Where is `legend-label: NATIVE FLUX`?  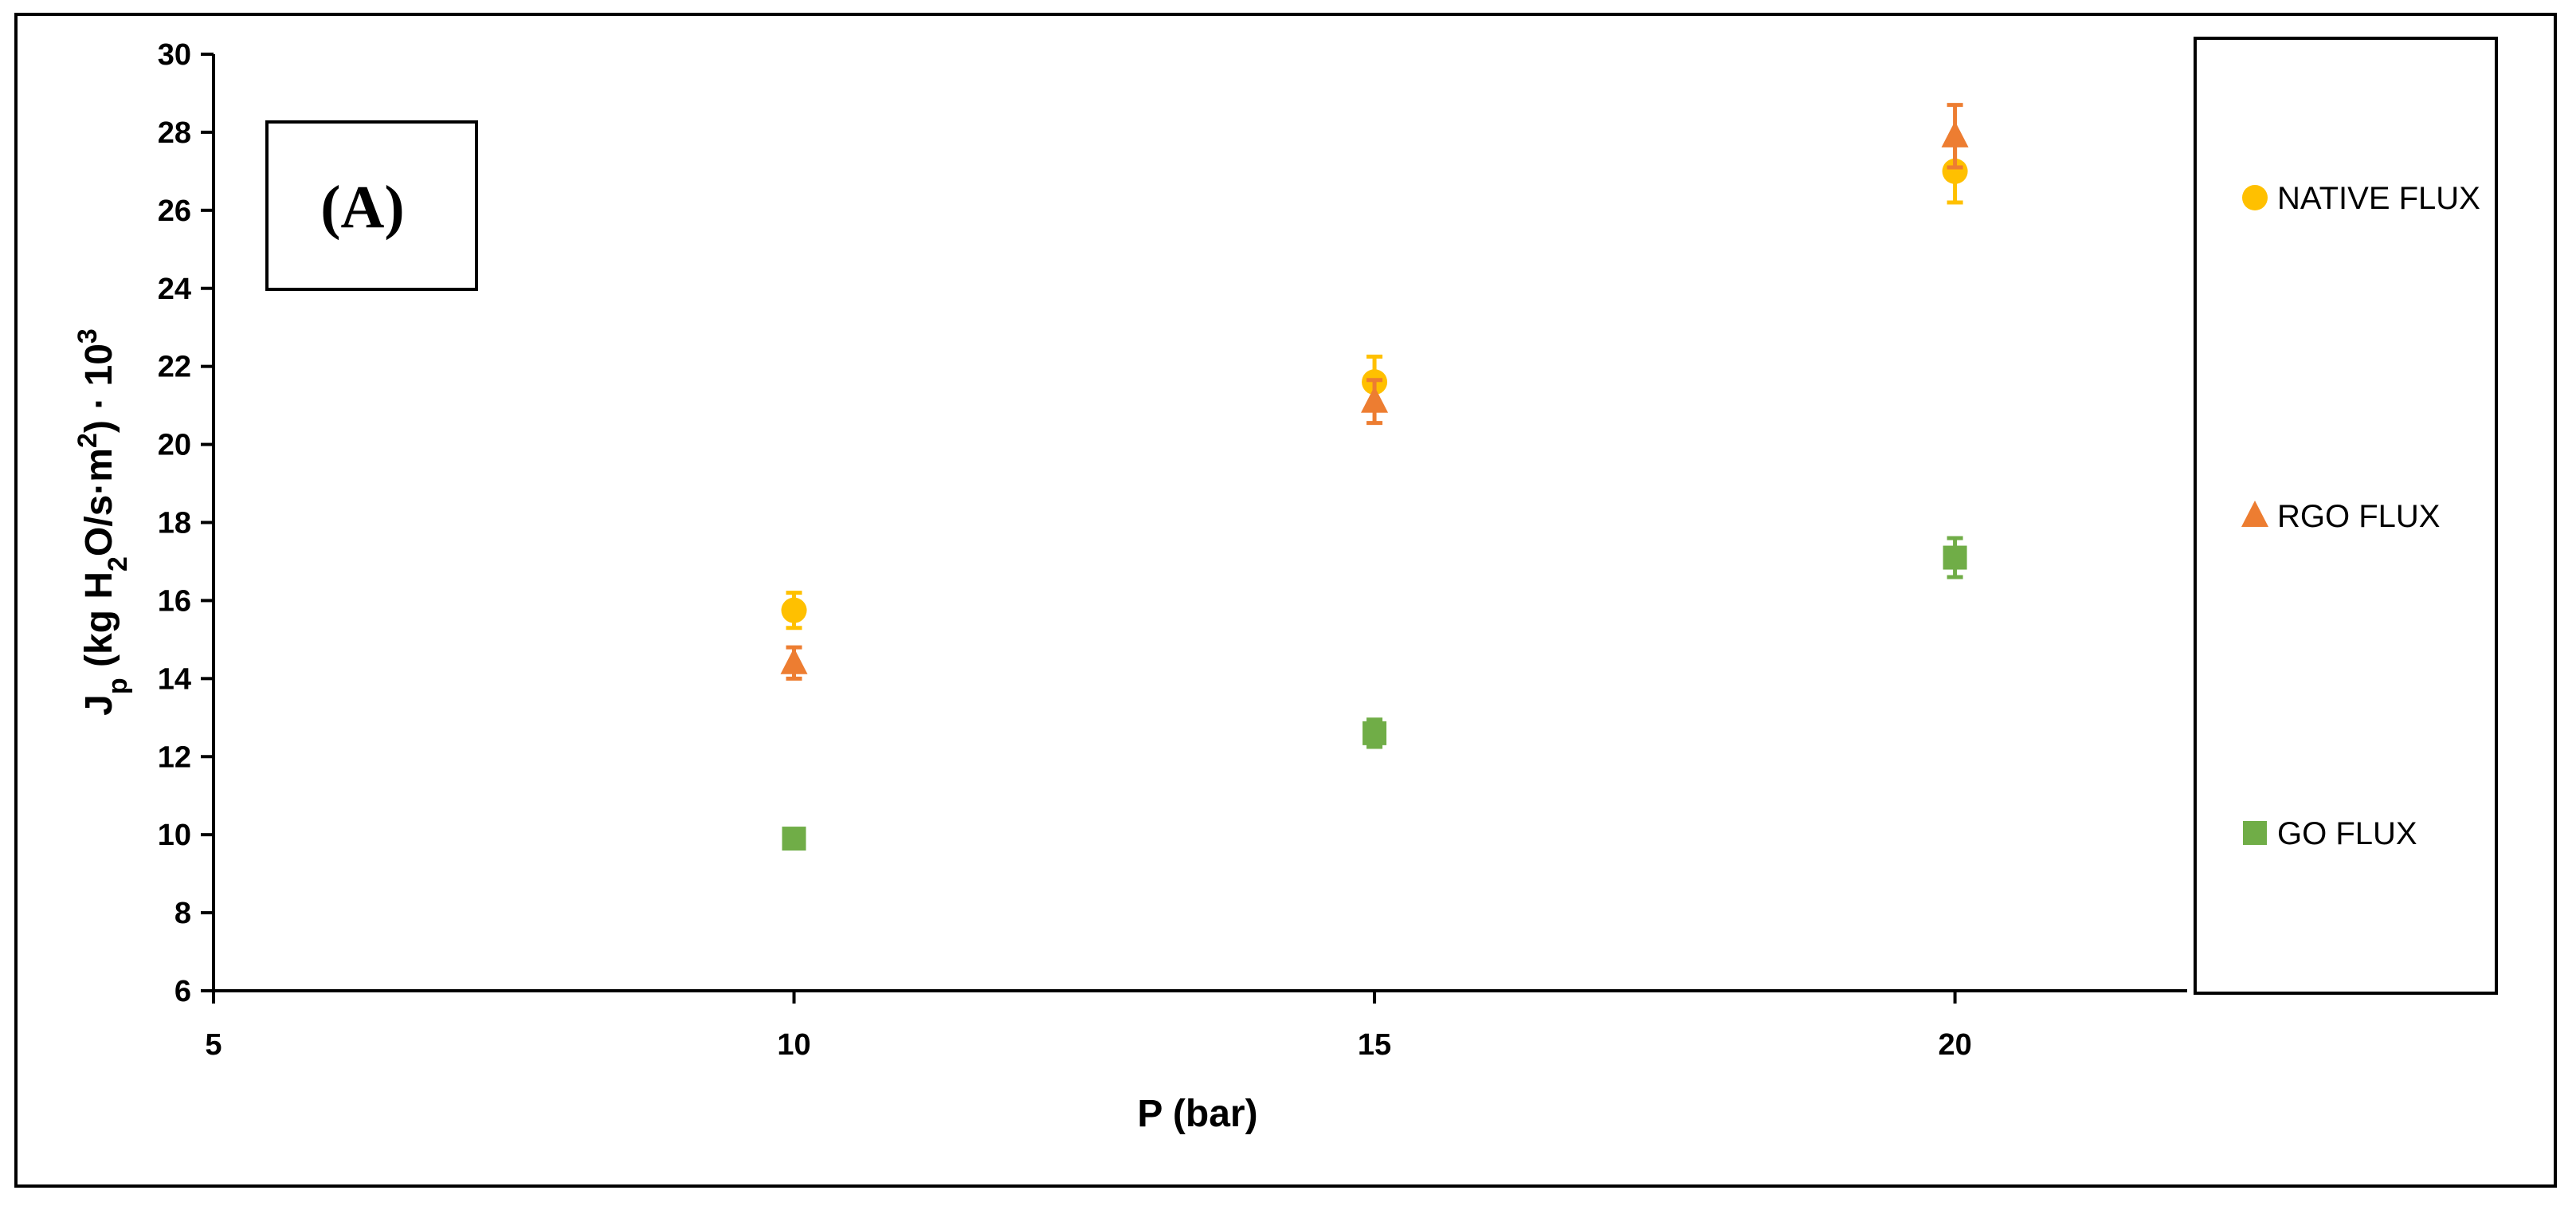
legend-label: NATIVE FLUX is located at coordinates (2378, 198).